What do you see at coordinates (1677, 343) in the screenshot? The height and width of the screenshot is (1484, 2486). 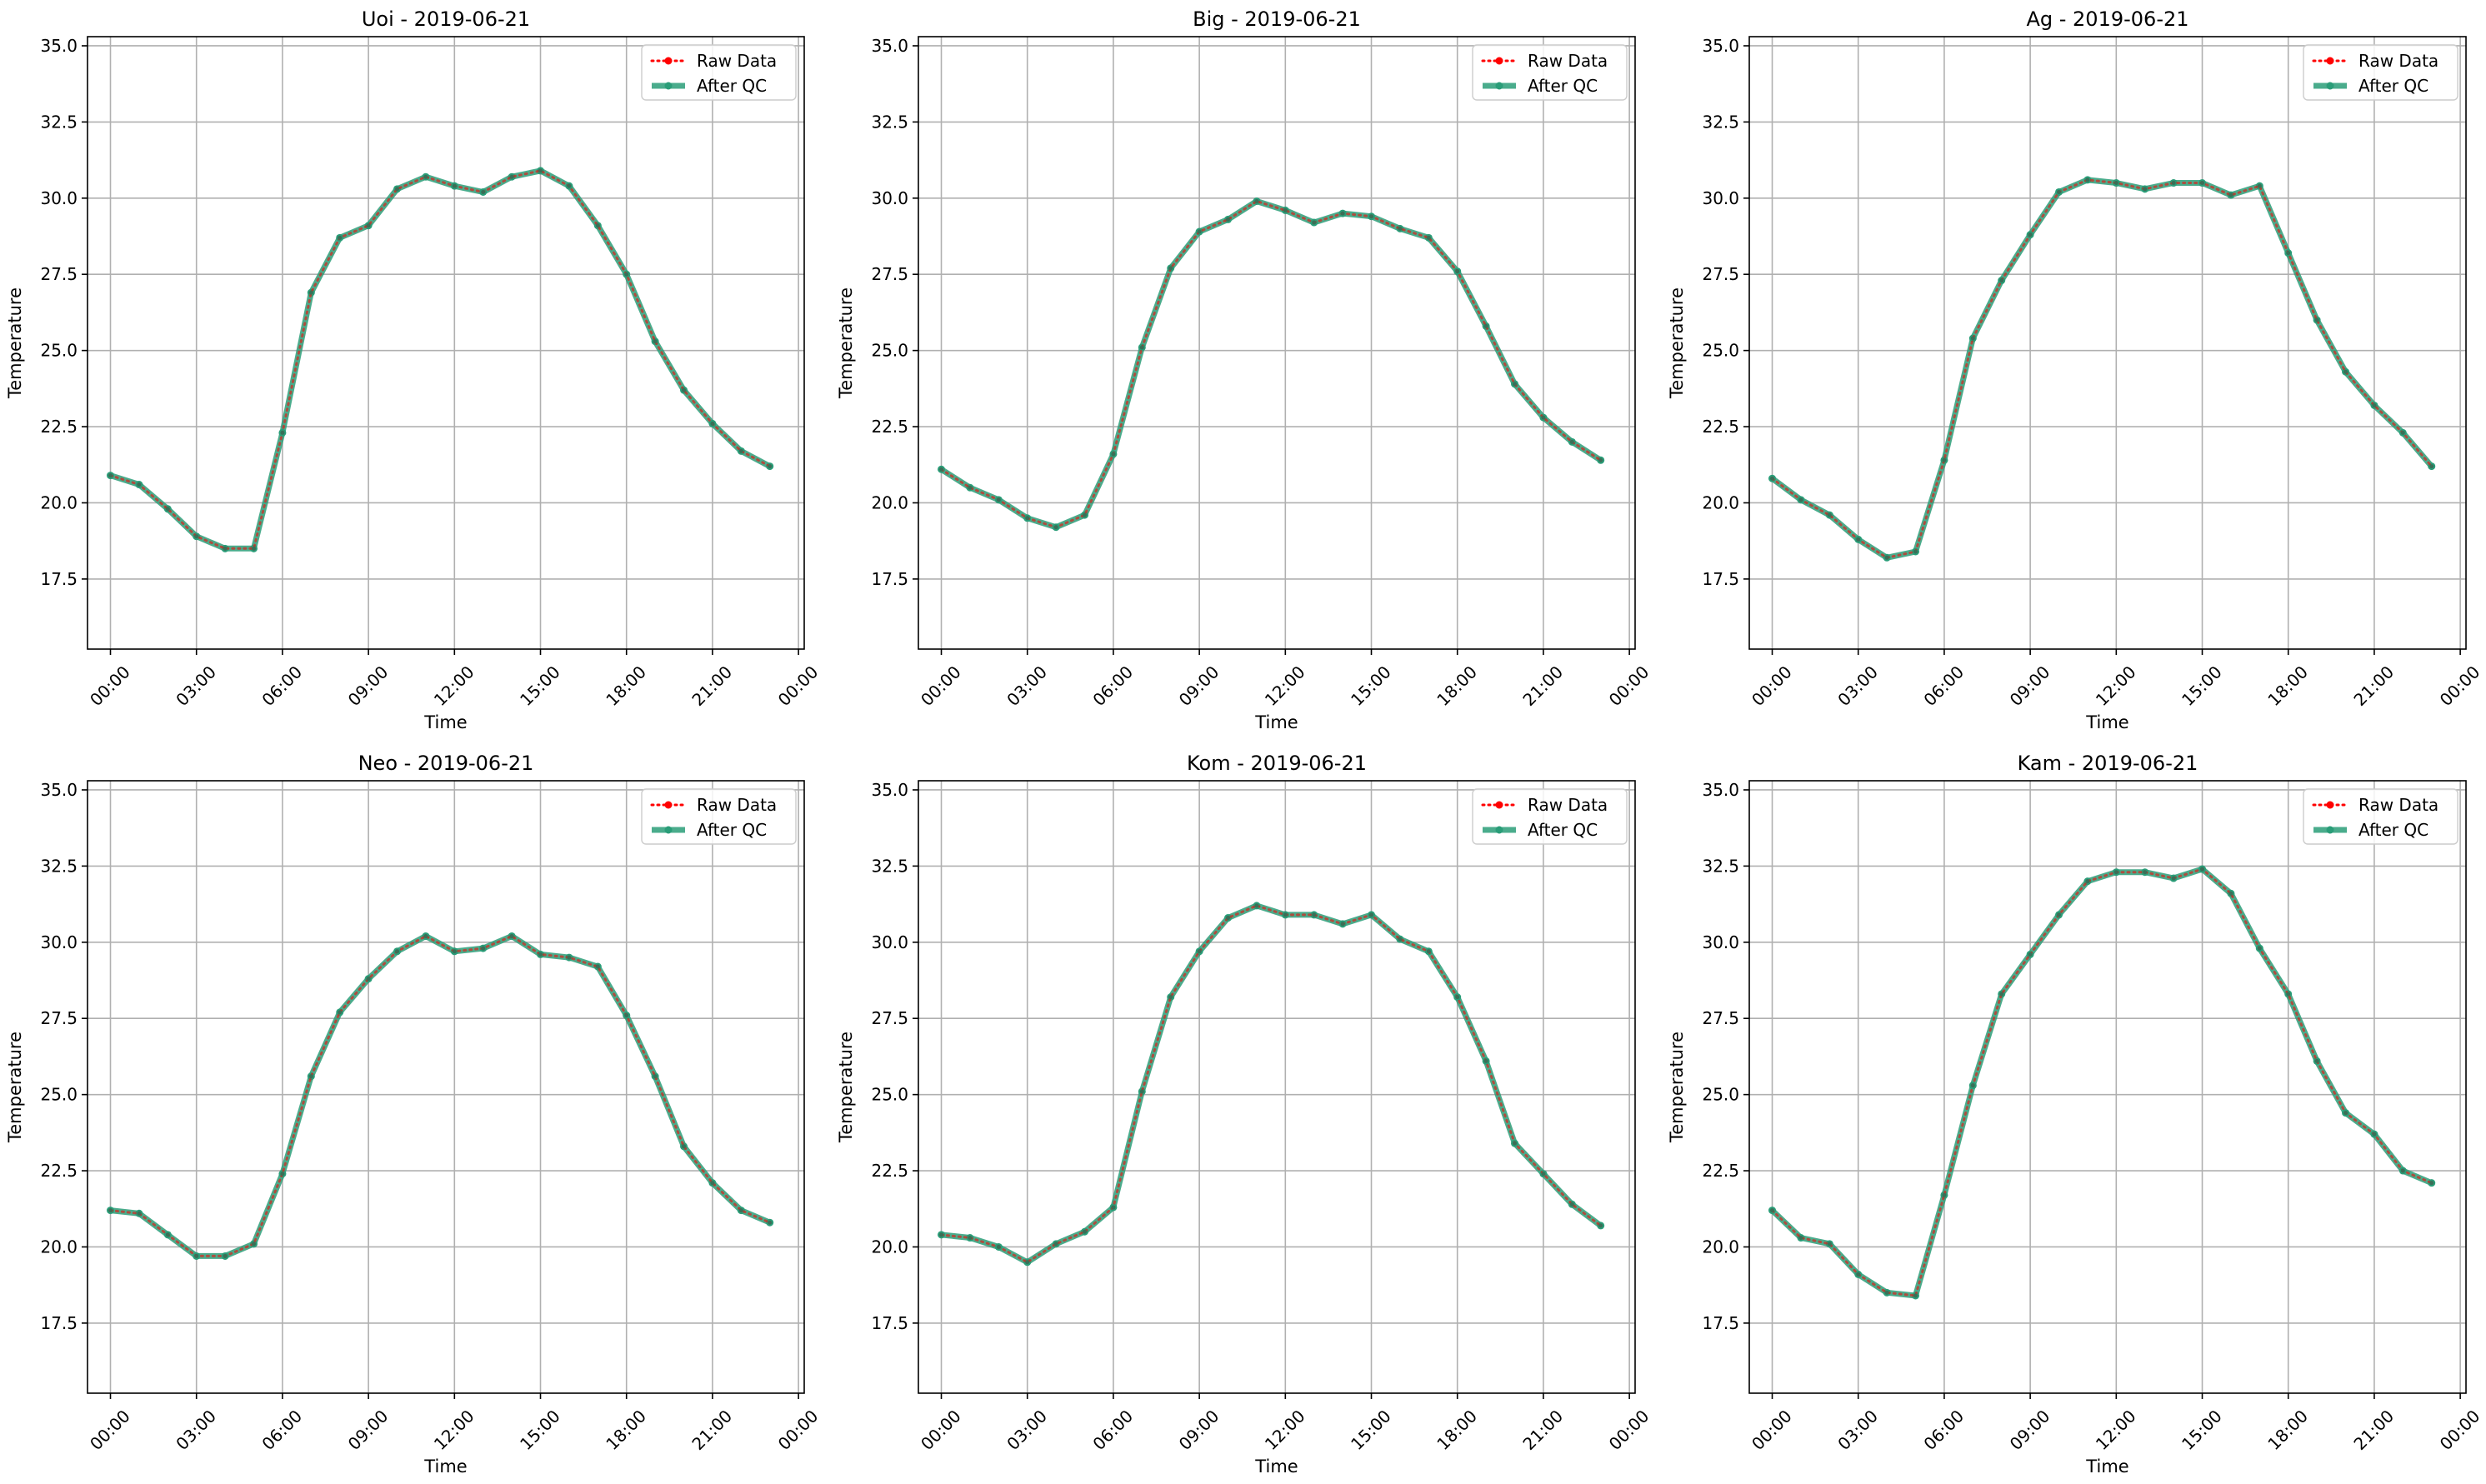 I see `y-axis-label: Temperature` at bounding box center [1677, 343].